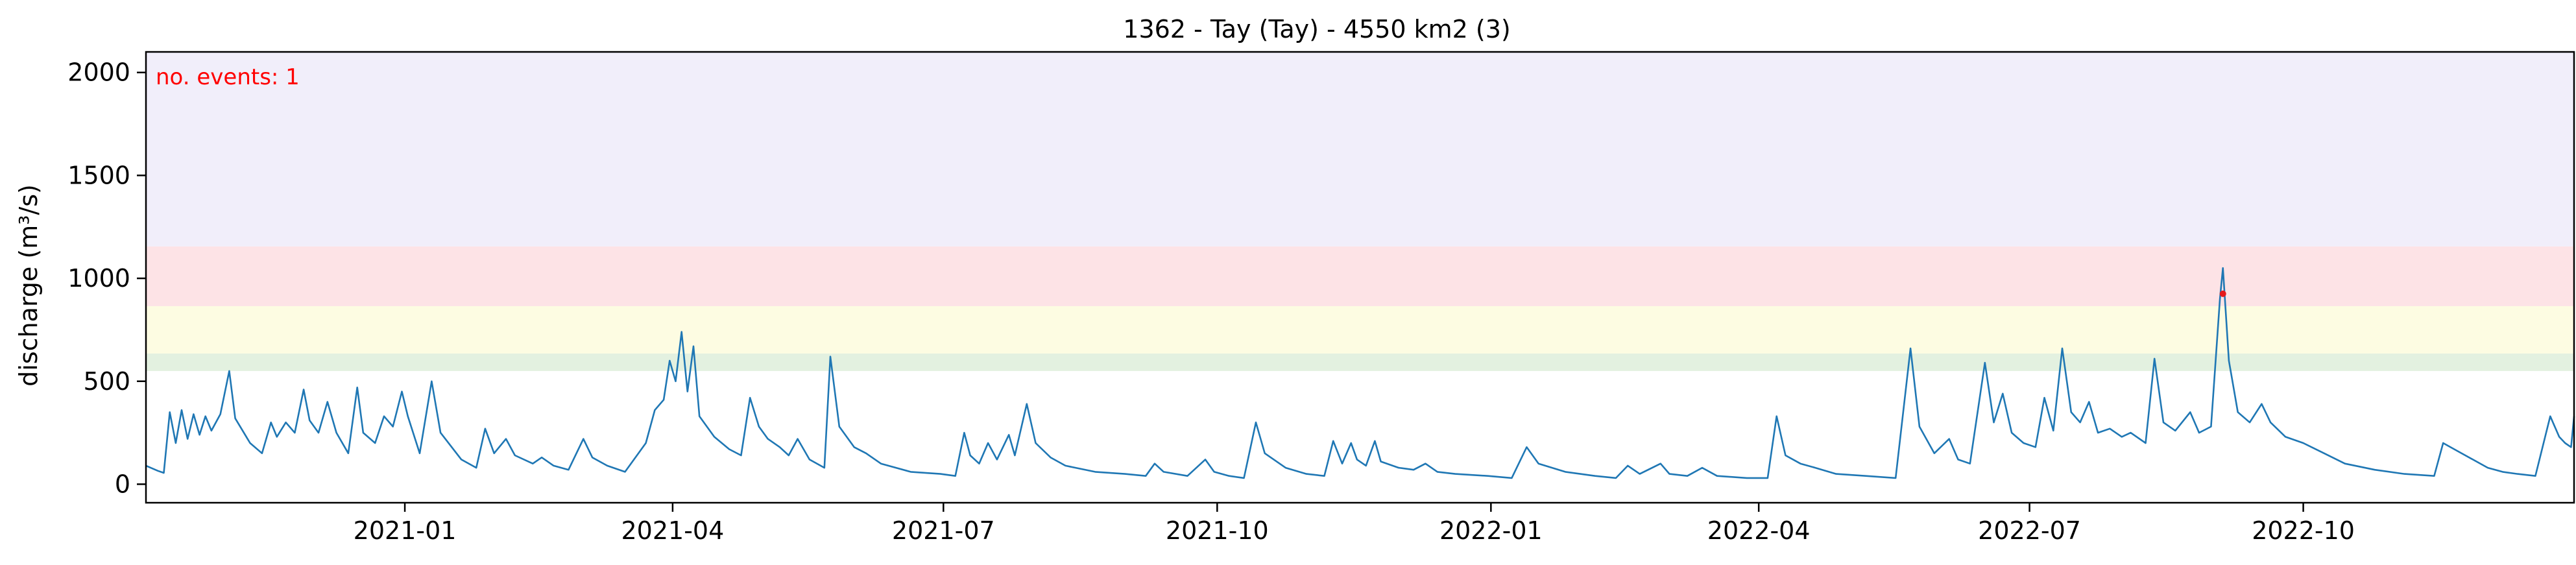 The image size is (2576, 565). I want to click on x-tick-label: 2022-04, so click(1759, 530).